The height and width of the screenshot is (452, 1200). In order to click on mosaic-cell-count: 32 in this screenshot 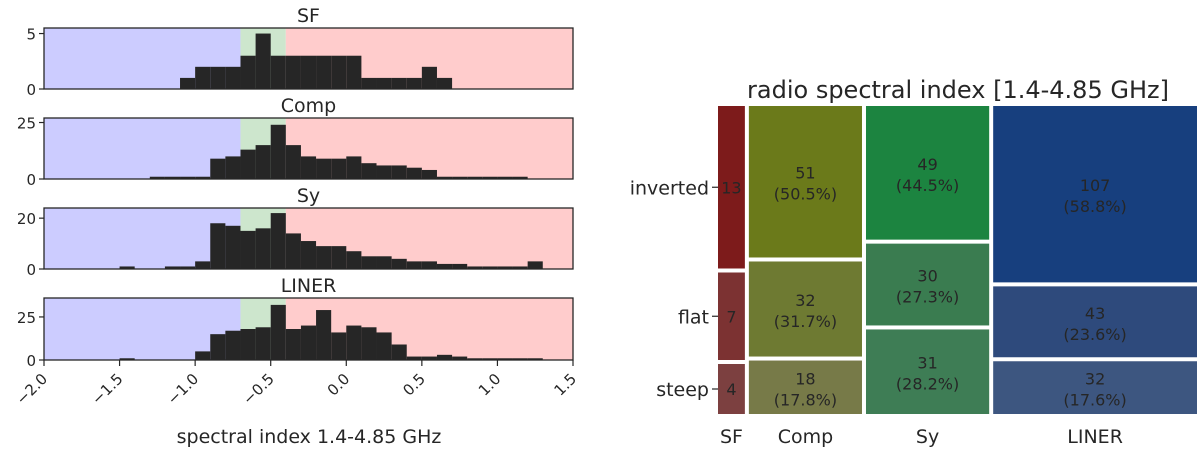, I will do `click(1095, 379)`.